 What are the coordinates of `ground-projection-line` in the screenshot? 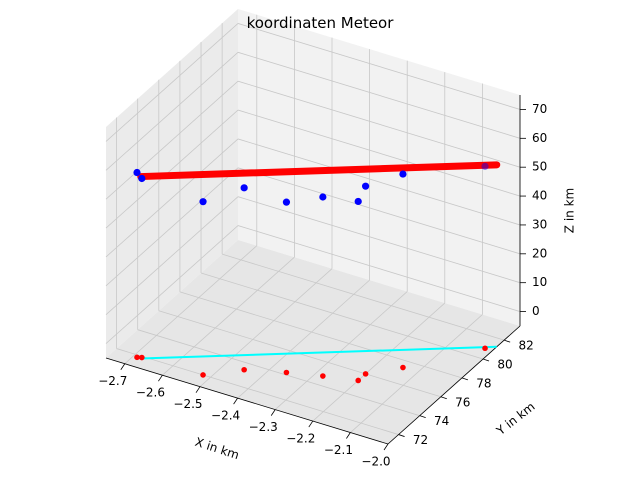 It's located at (318, 352).